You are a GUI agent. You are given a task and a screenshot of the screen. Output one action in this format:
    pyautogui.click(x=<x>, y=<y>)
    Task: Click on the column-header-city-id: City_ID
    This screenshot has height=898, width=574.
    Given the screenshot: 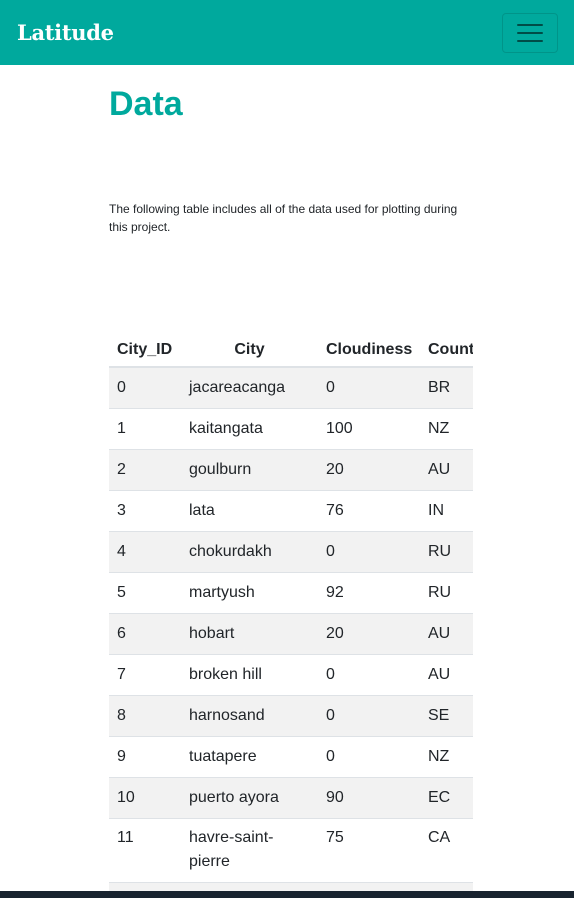 What is the action you would take?
    pyautogui.click(x=145, y=347)
    